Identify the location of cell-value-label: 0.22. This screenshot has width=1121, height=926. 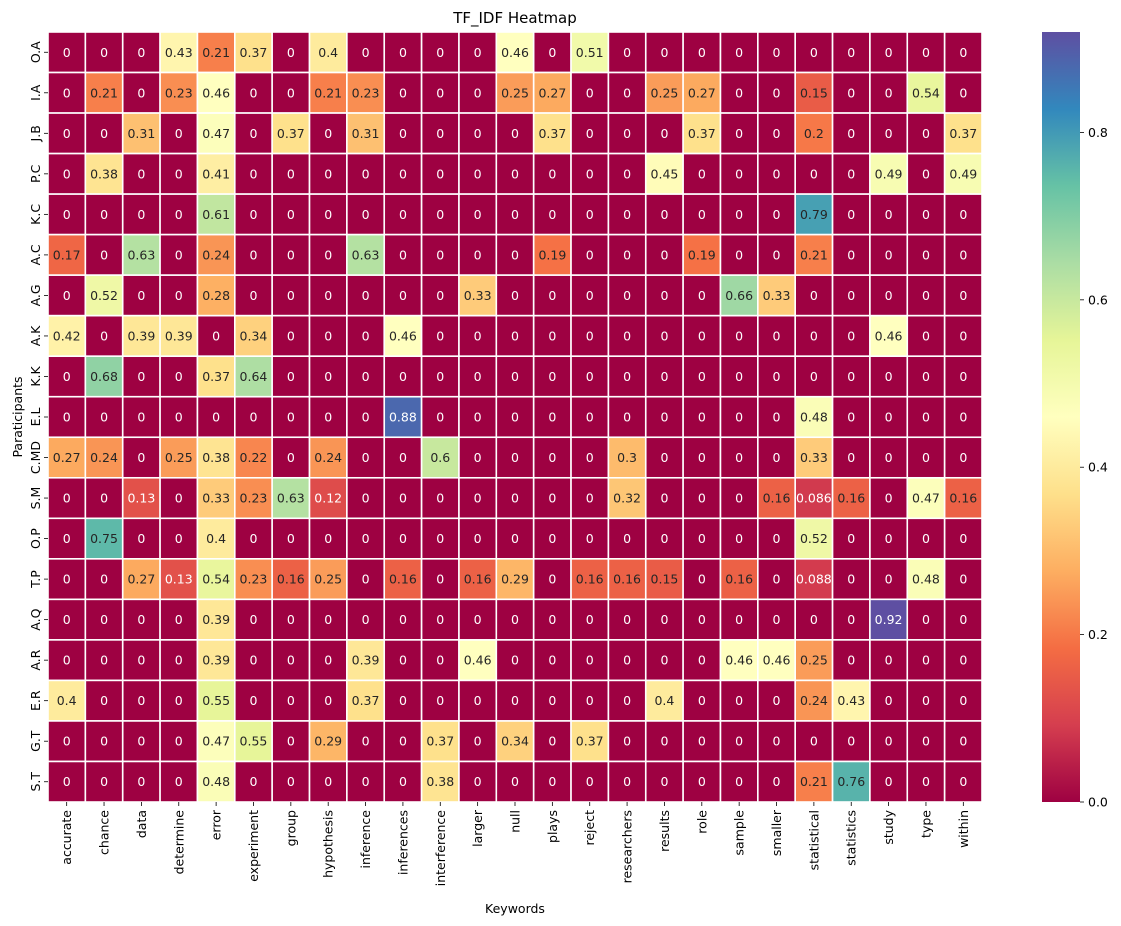
(254, 457).